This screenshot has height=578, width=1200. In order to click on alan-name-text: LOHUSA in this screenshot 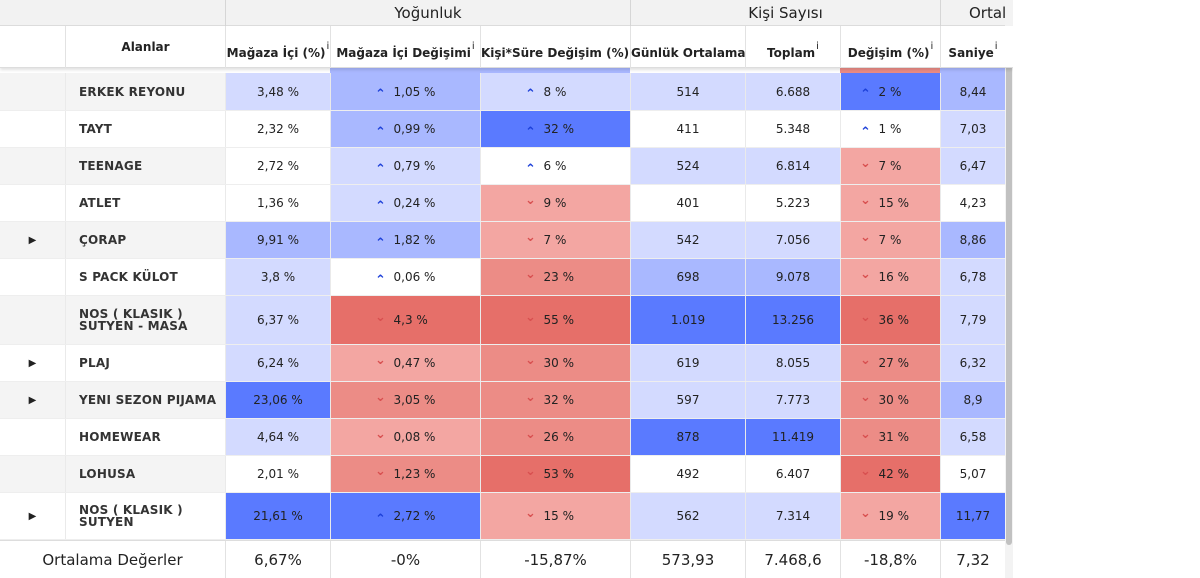, I will do `click(107, 474)`.